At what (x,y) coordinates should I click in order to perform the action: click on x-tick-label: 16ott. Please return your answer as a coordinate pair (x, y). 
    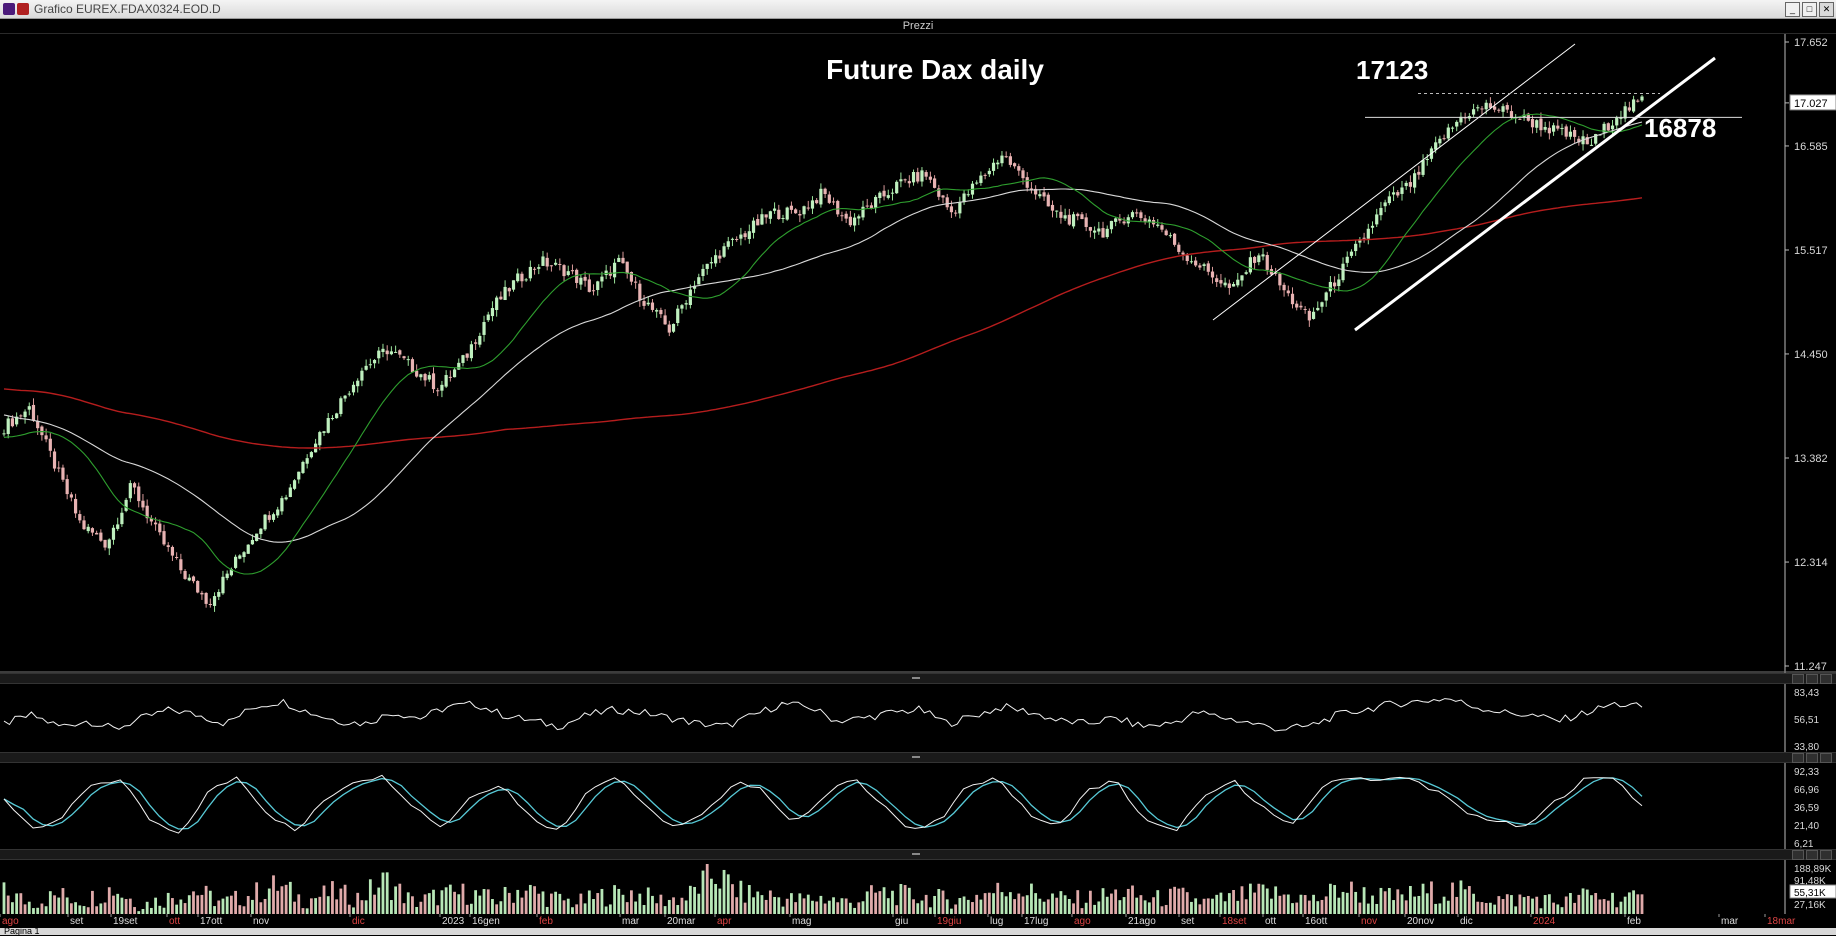
    Looking at the image, I should click on (1316, 921).